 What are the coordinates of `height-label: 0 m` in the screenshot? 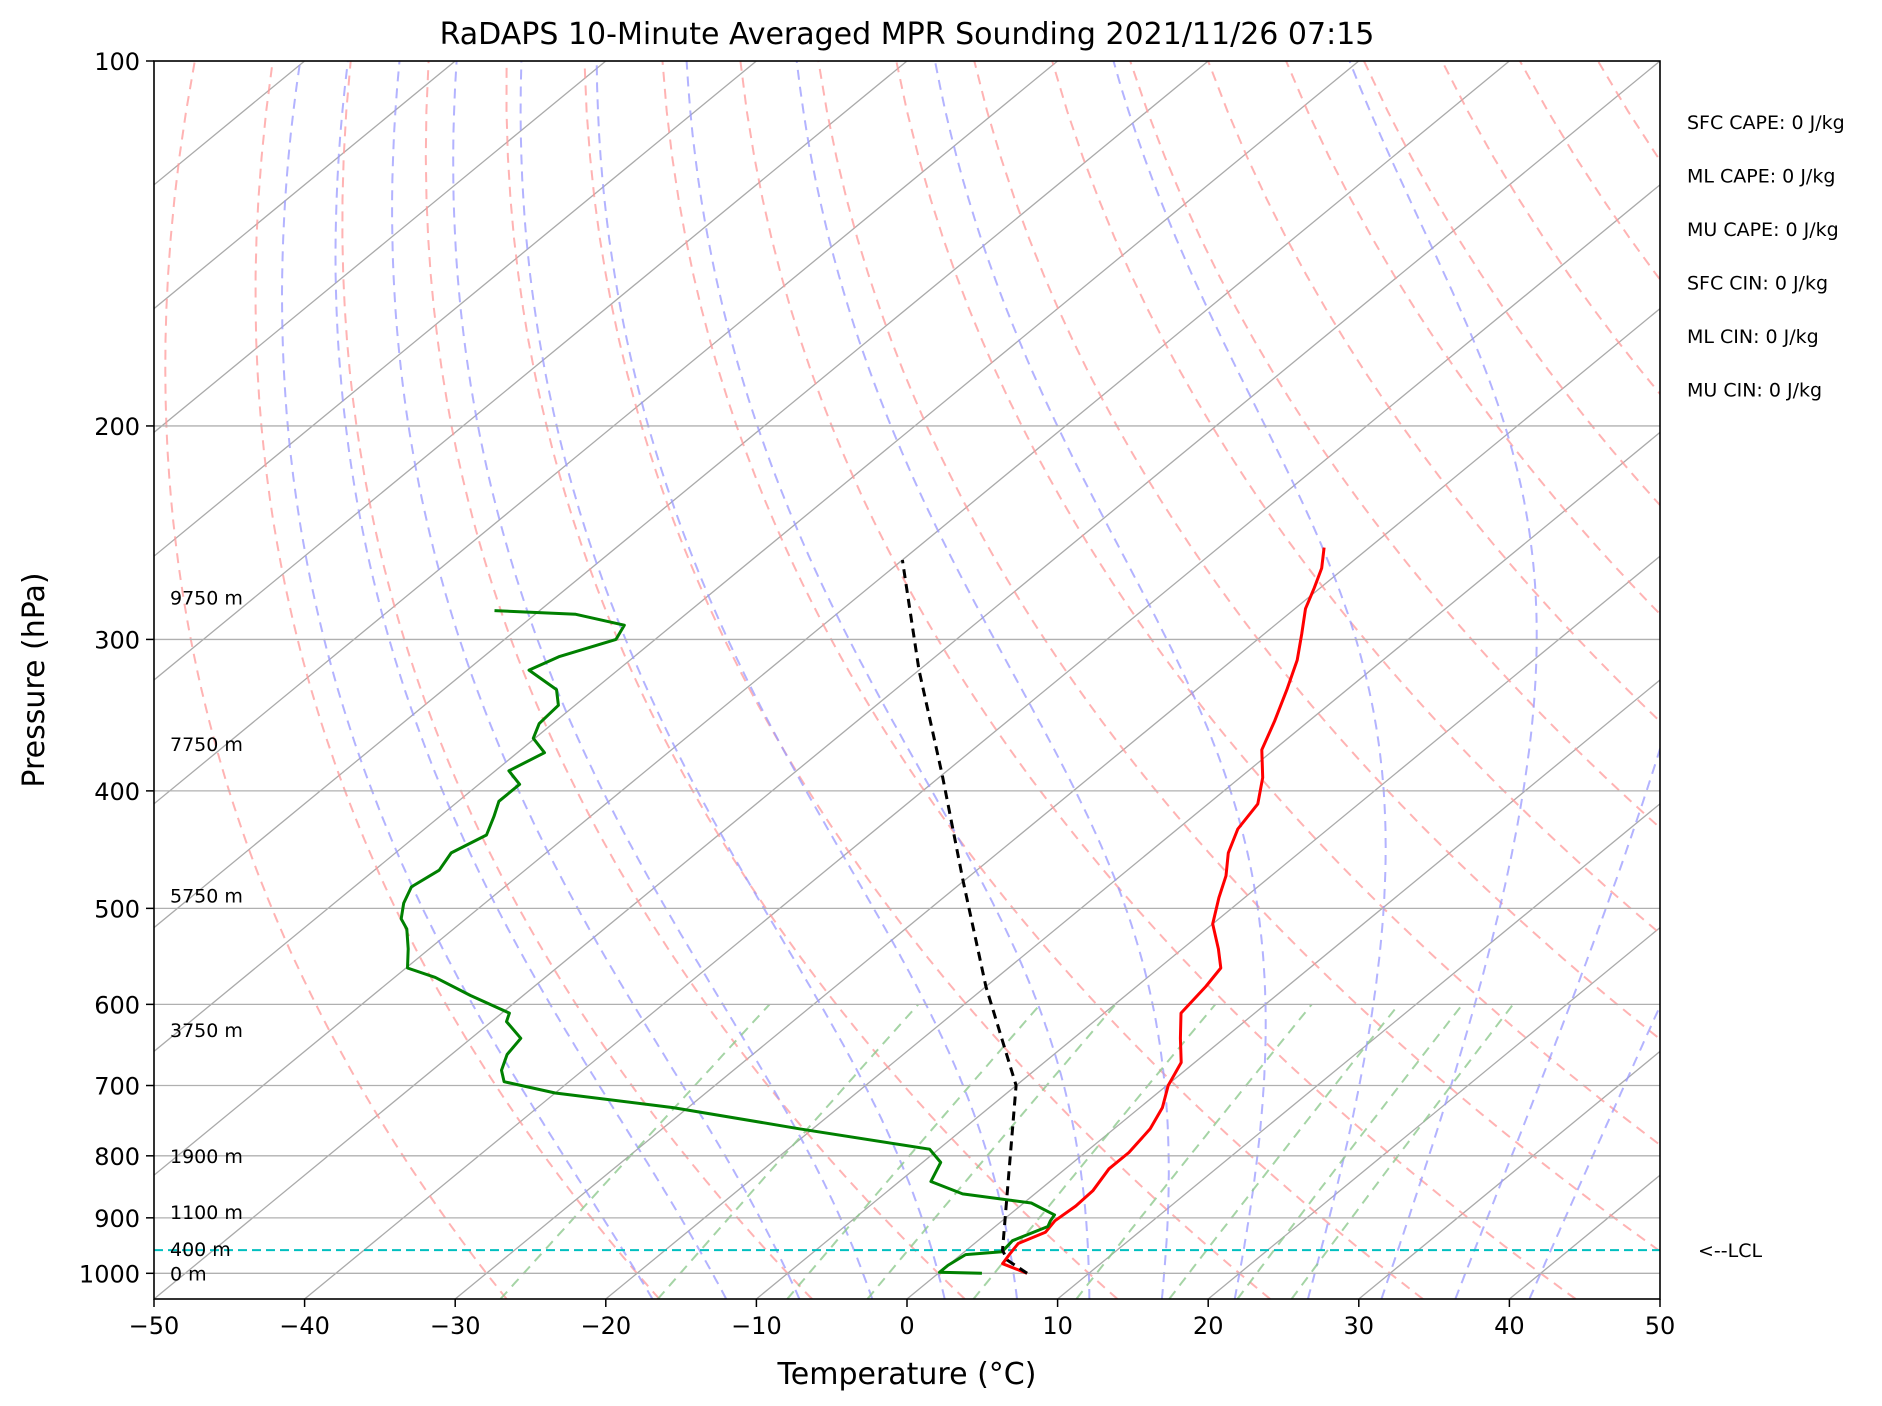 It's located at (188, 1274).